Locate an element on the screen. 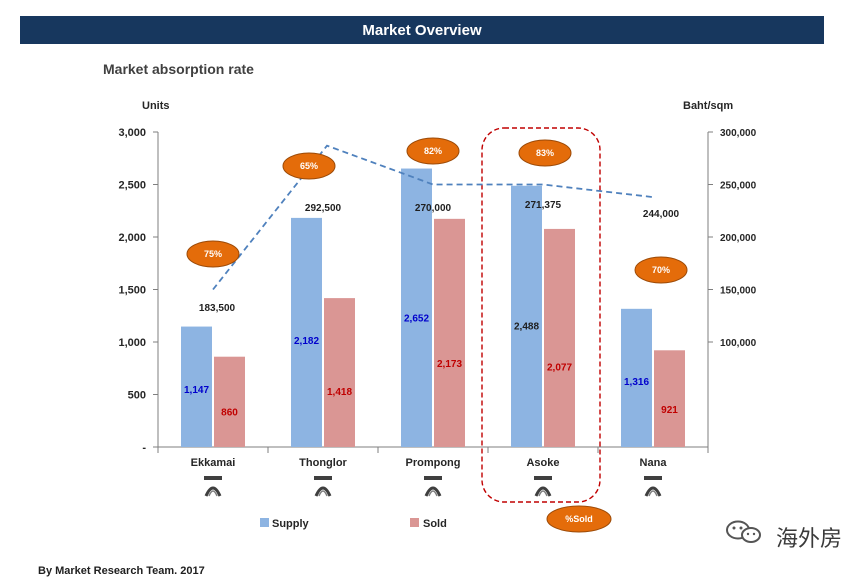 This screenshot has width=845, height=581. y-tick-label: 500 is located at coordinates (137, 396).